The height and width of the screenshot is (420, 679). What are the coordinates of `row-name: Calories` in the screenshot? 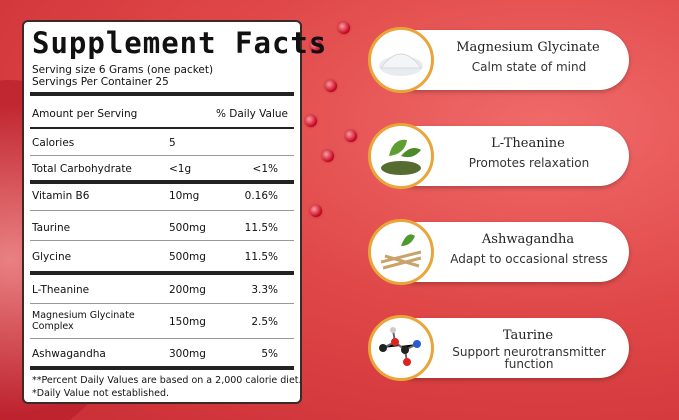 It's located at (53, 143).